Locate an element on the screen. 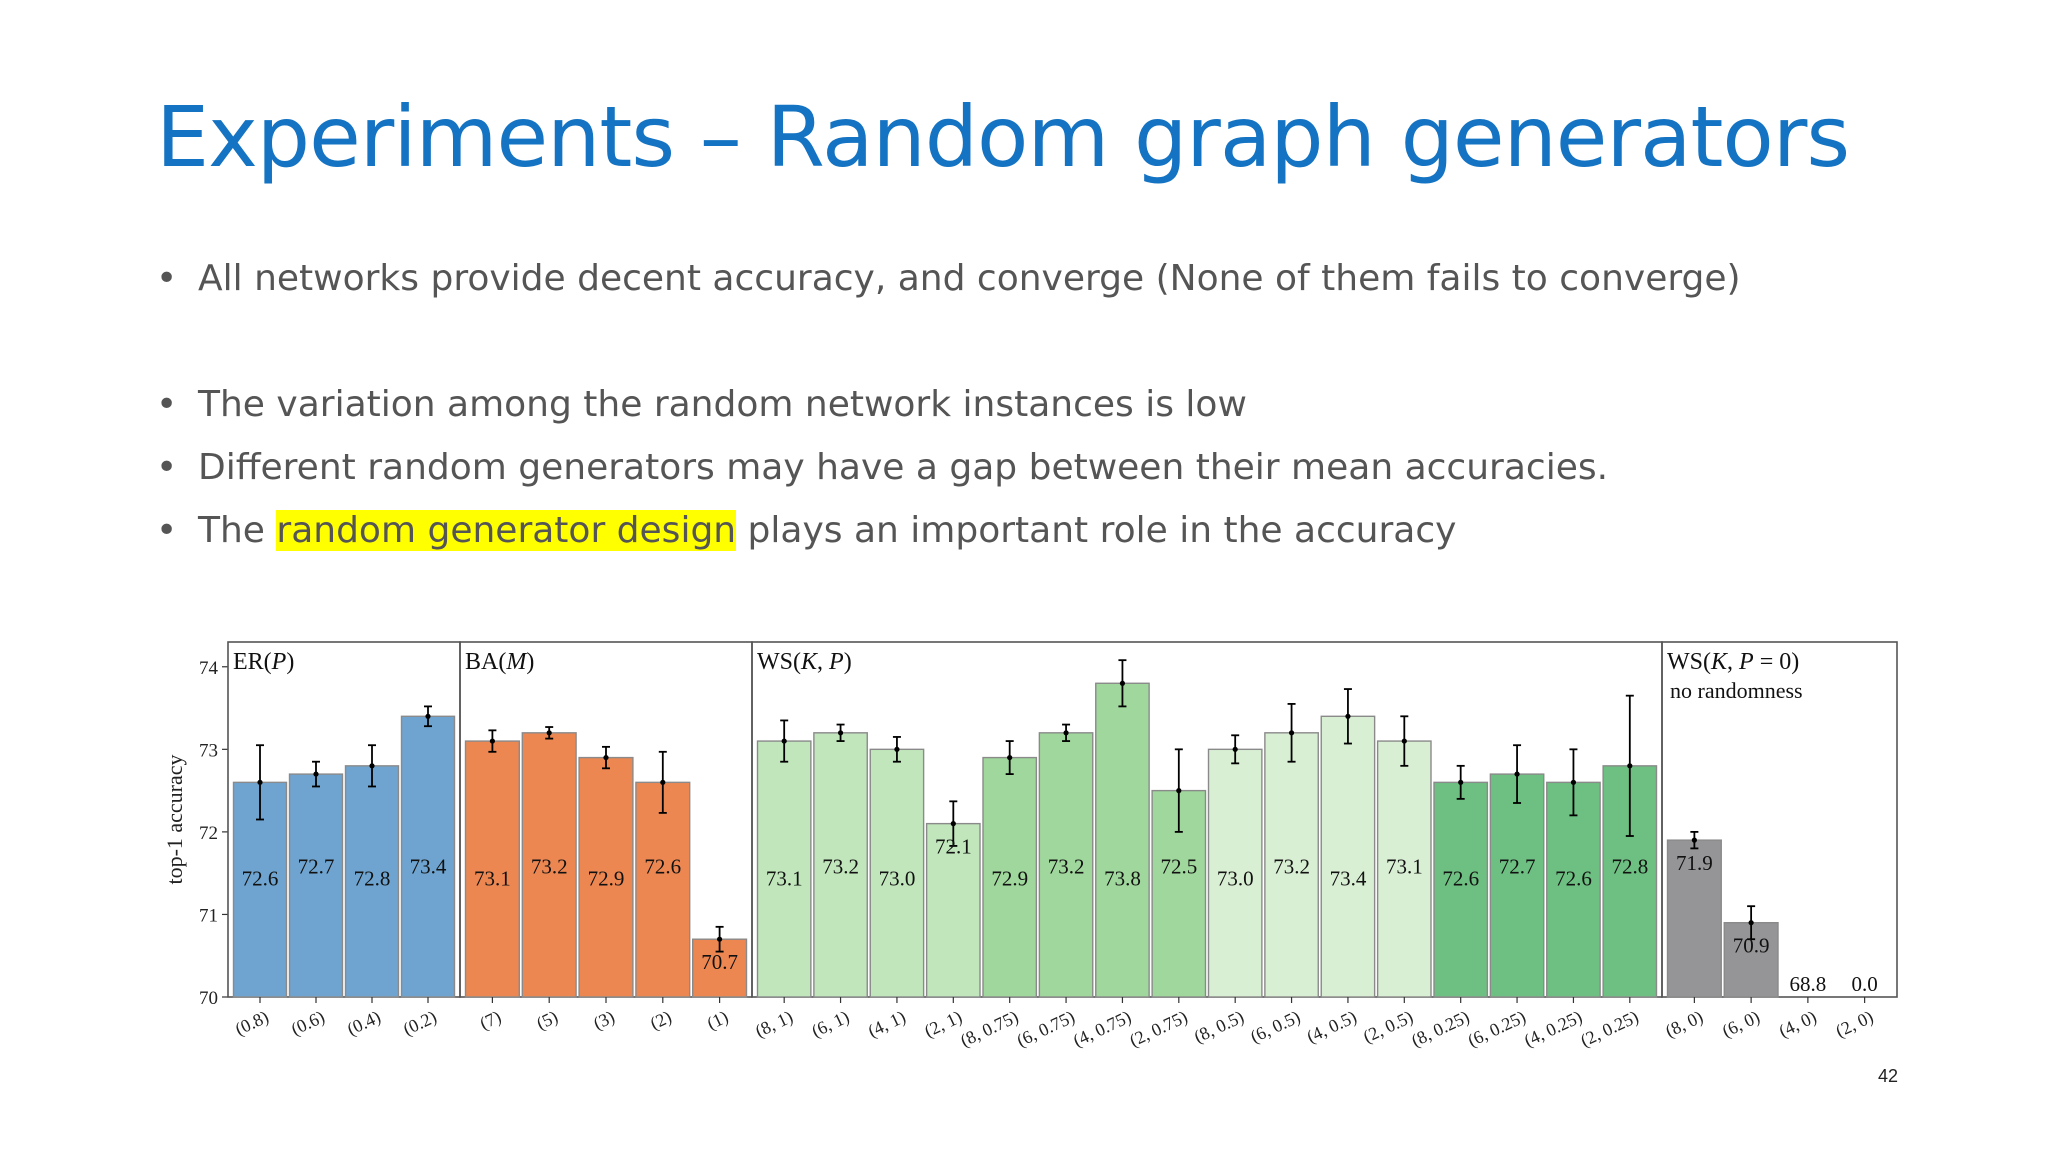 The image size is (2048, 1152). bullet-text-post: plays an important role in the accuracy is located at coordinates (1096, 530).